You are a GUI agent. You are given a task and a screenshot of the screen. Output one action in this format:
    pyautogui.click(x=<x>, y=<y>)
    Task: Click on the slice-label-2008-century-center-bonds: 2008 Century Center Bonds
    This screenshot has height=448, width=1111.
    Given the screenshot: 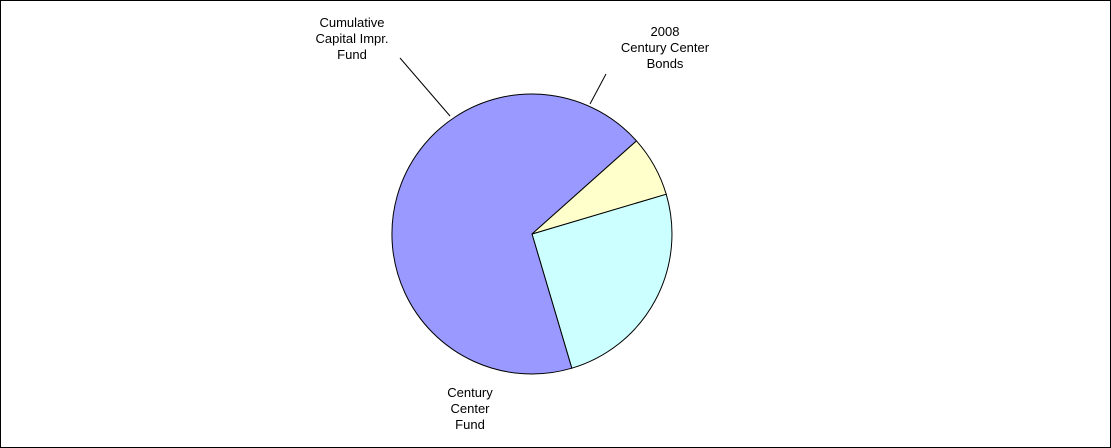 What is the action you would take?
    pyautogui.click(x=665, y=48)
    